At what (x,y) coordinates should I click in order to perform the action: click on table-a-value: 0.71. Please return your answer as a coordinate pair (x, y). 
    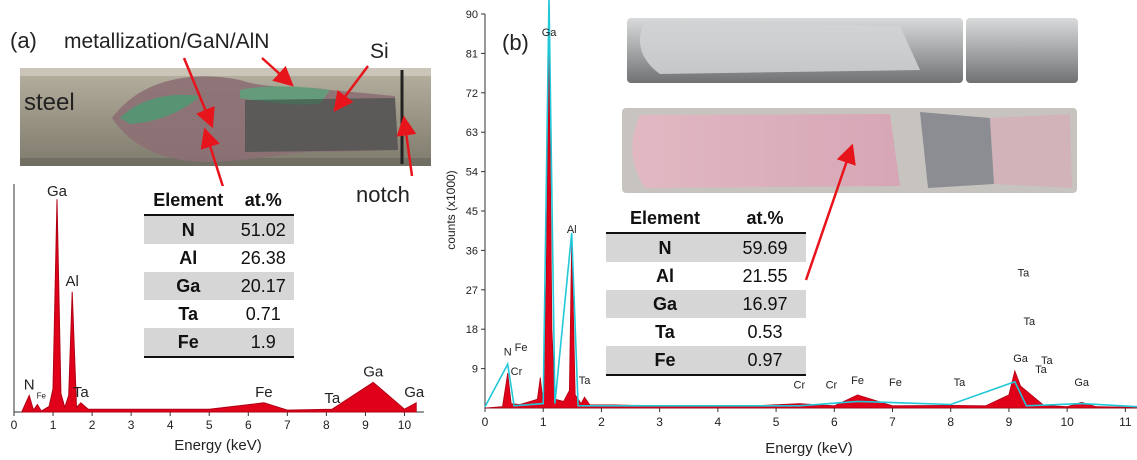
    Looking at the image, I should click on (263, 313).